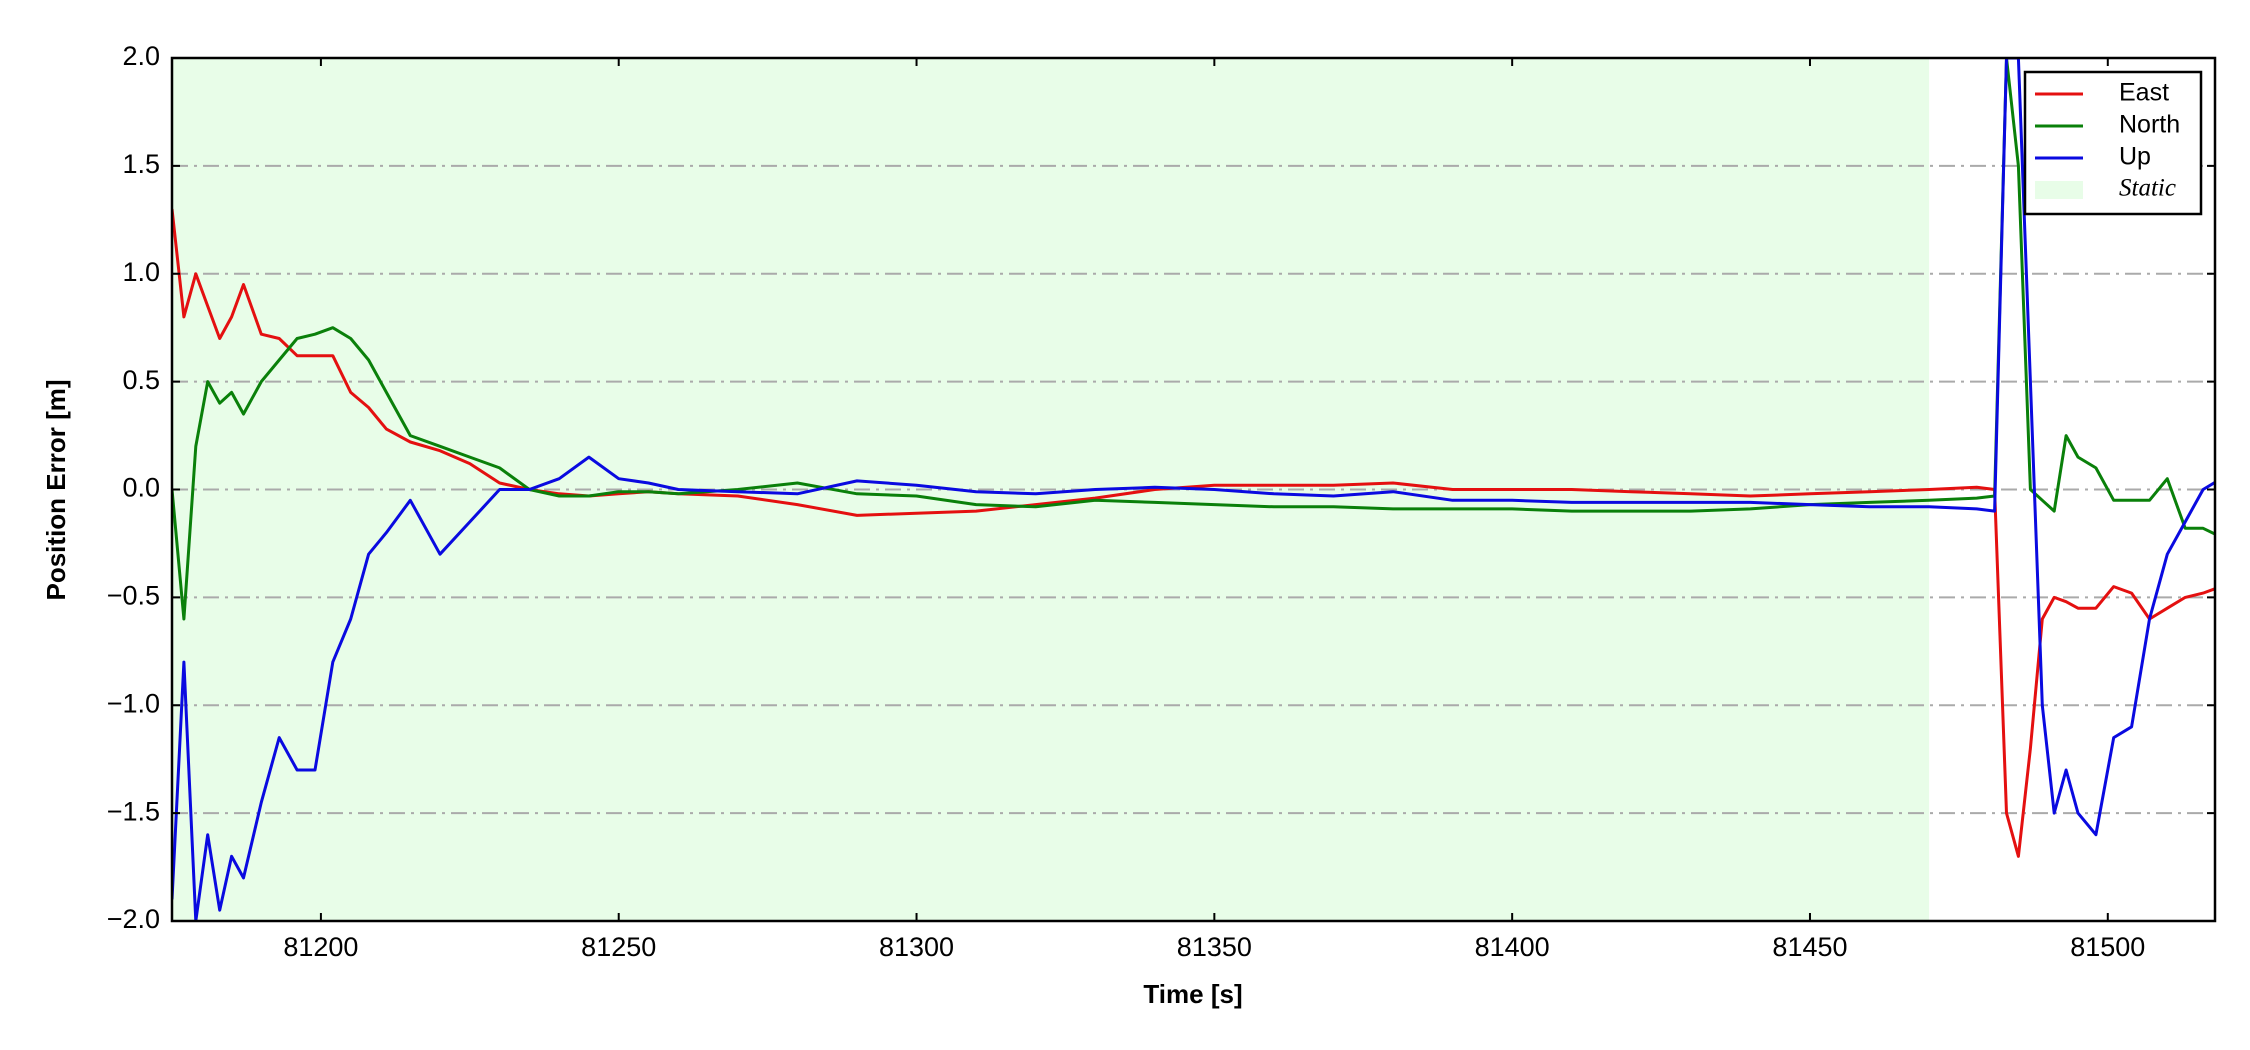 The width and height of the screenshot is (2250, 1050). Describe the element at coordinates (2144, 93) in the screenshot. I see `legend-label: East` at that location.